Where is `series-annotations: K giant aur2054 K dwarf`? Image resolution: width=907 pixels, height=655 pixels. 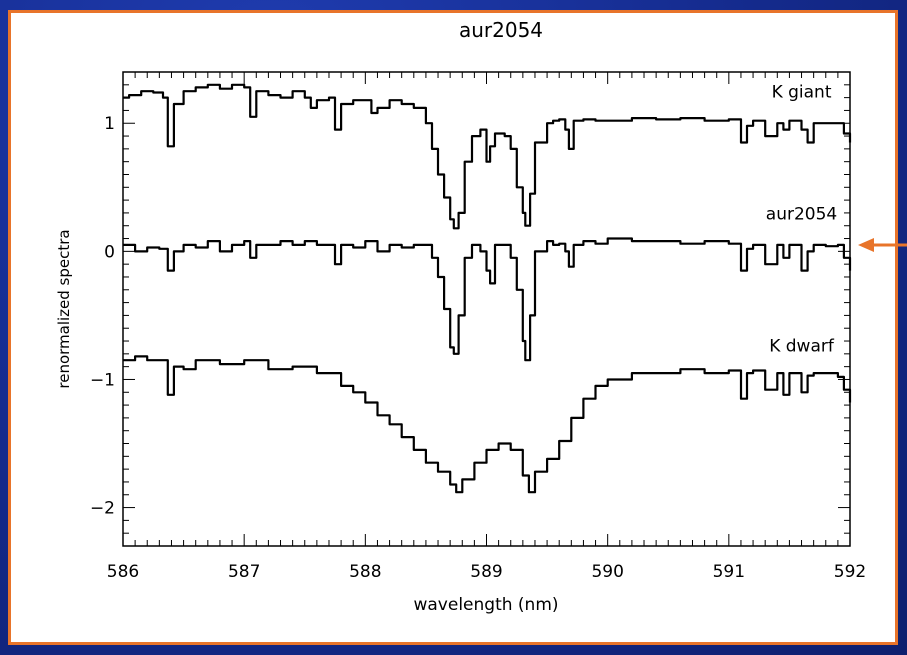 series-annotations: K giant aur2054 K dwarf is located at coordinates (801, 220).